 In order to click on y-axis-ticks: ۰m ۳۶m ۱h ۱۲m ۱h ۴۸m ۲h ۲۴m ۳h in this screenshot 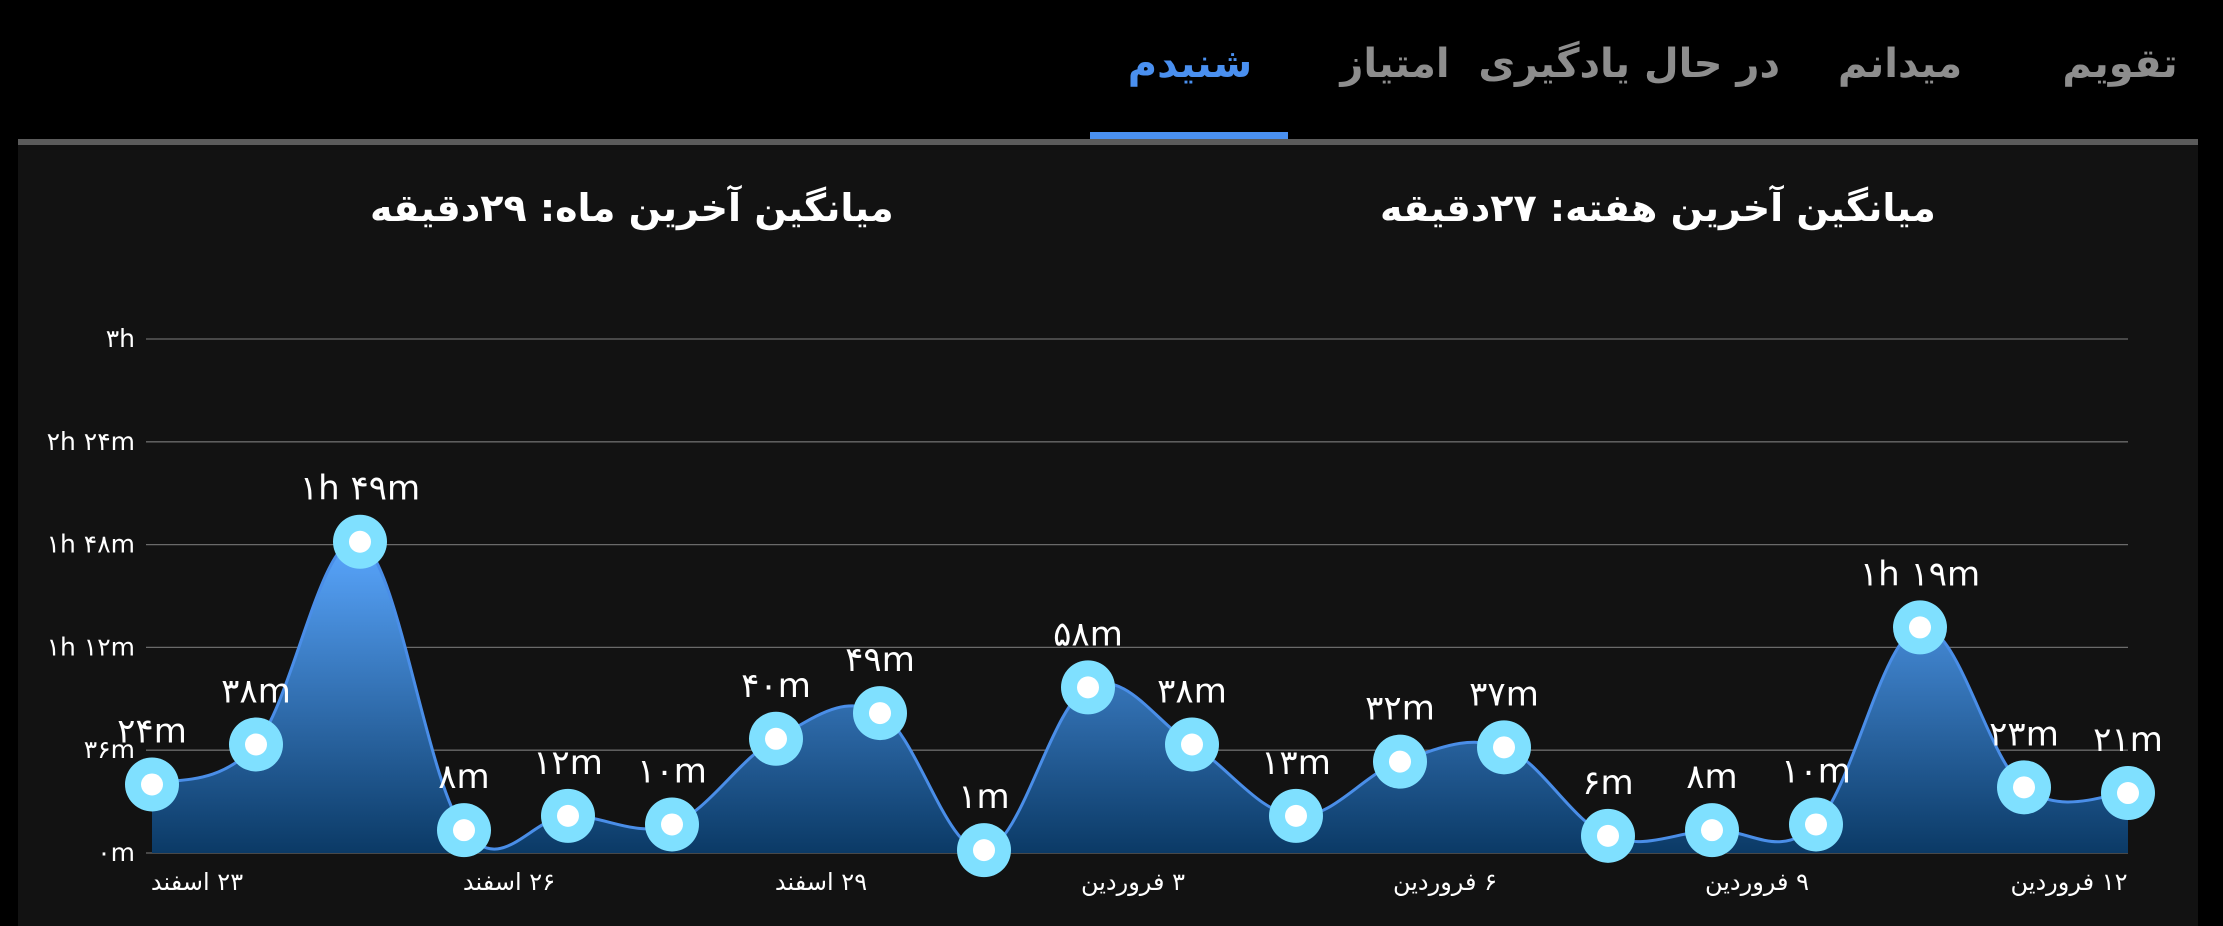, I will do `click(91, 595)`.